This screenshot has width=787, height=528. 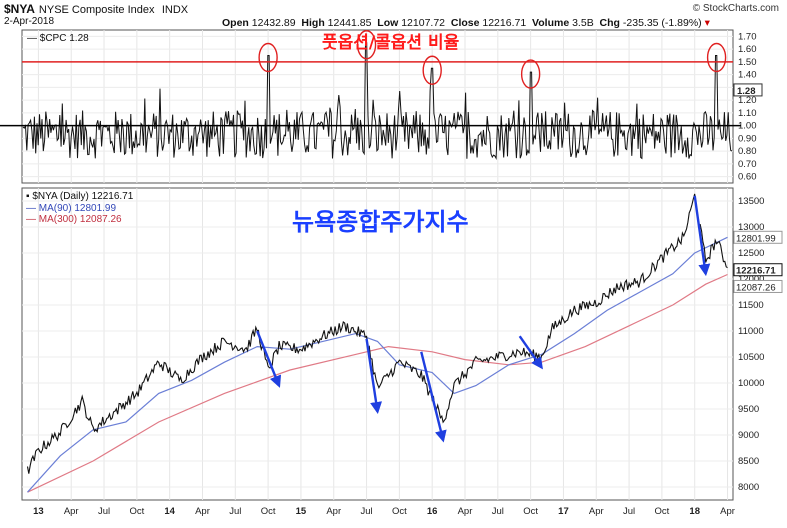 I want to click on cpc-y-tick-label: 1.70, so click(x=747, y=36).